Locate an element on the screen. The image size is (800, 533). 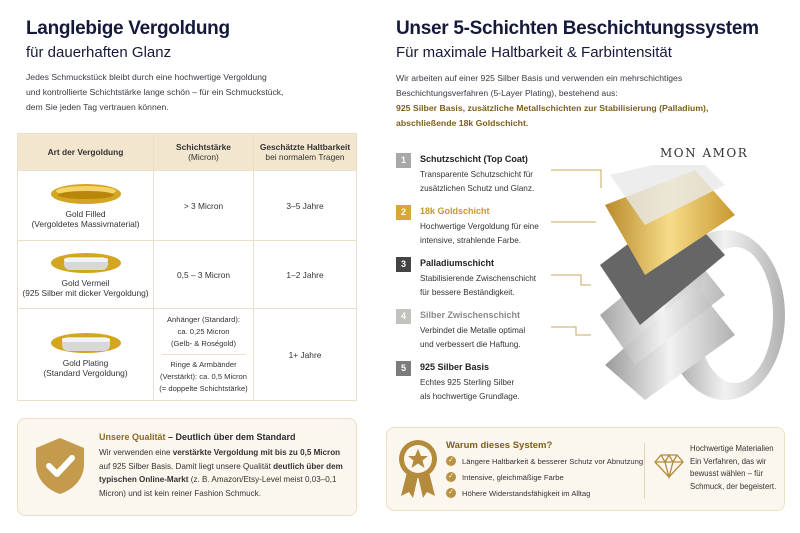
desc-line: Transparente Schutzschicht für is located at coordinates (477, 174).